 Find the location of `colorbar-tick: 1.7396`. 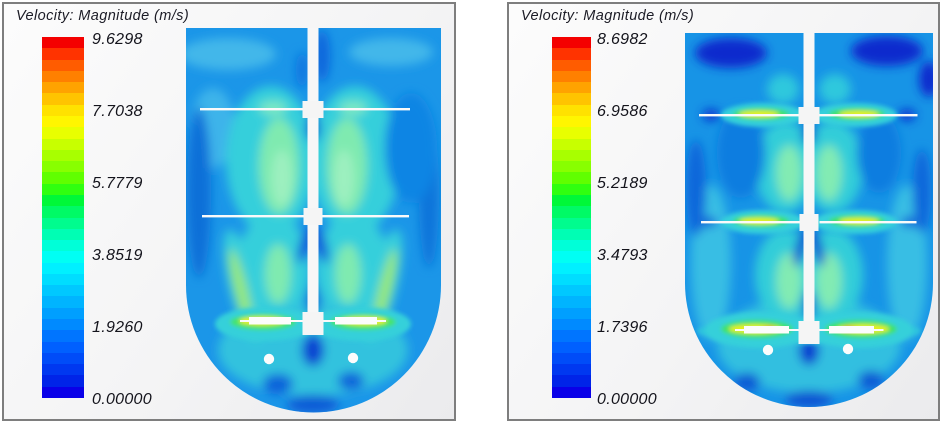

colorbar-tick: 1.7396 is located at coordinates (622, 327).